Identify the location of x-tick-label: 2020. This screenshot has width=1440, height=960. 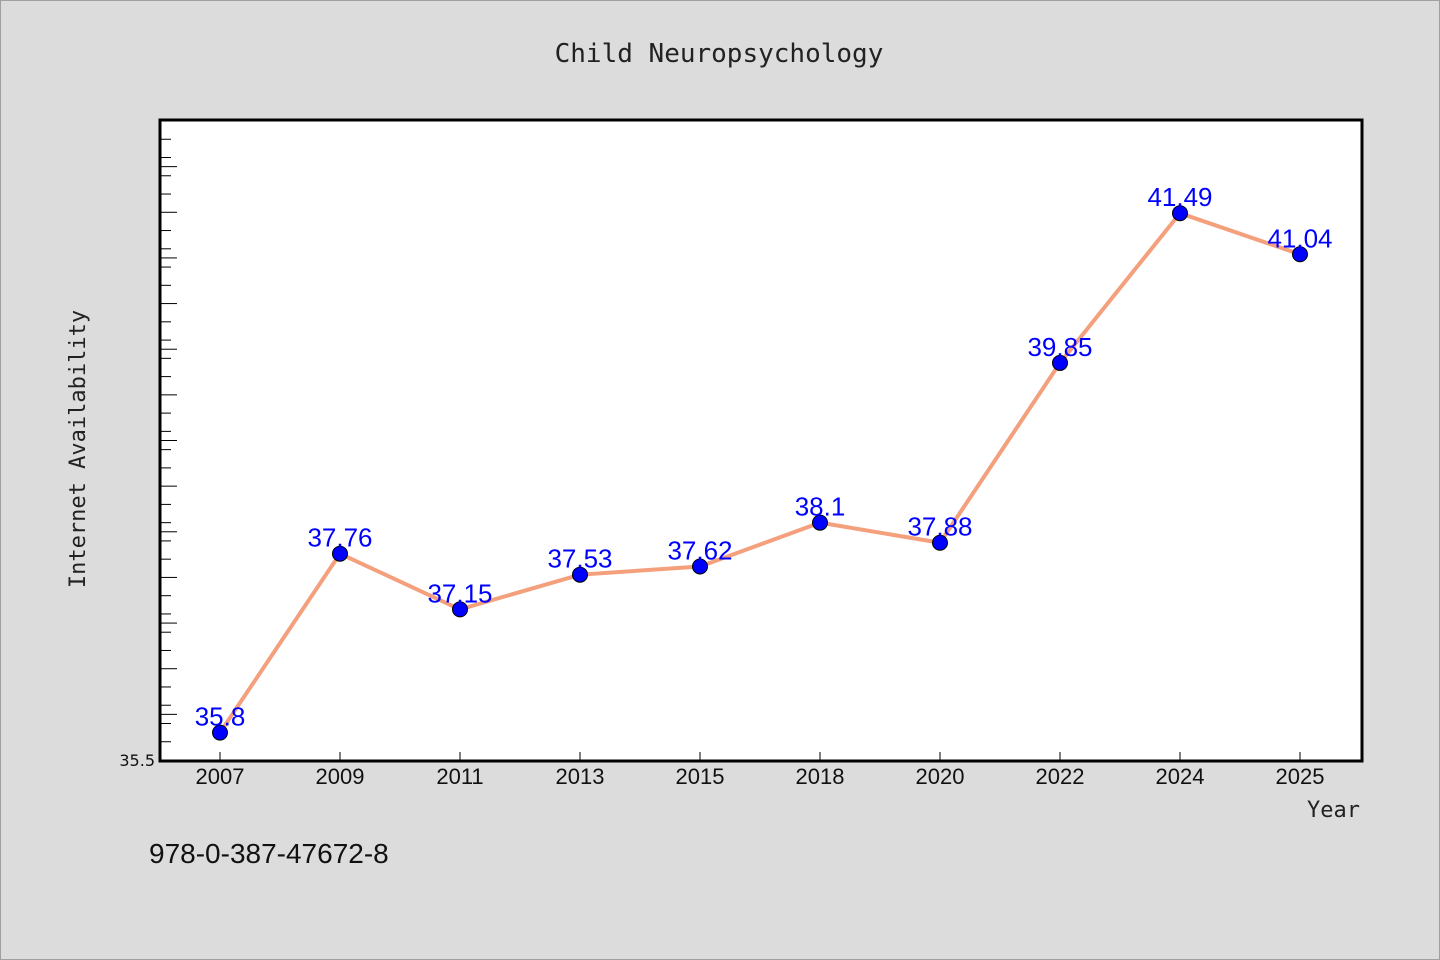
(940, 776).